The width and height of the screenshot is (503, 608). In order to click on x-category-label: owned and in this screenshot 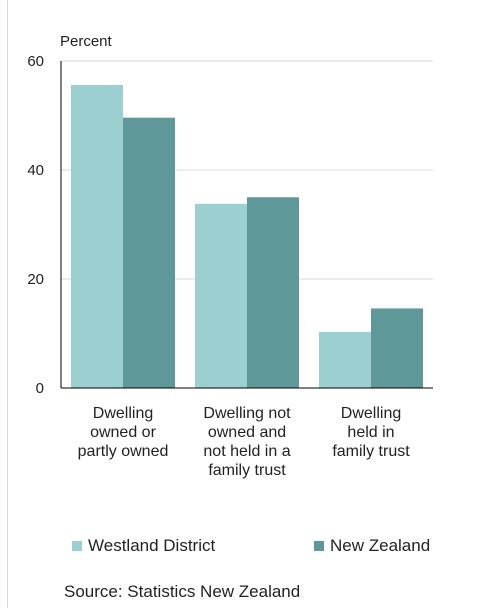, I will do `click(247, 432)`.